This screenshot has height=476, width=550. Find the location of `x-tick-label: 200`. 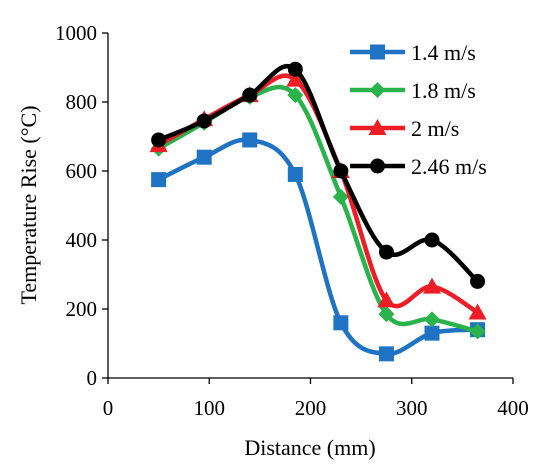

x-tick-label: 200 is located at coordinates (311, 408).